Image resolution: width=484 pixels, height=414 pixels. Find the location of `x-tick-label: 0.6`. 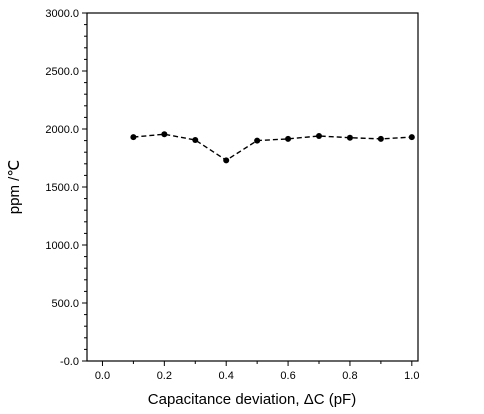

x-tick-label: 0.6 is located at coordinates (287, 376).